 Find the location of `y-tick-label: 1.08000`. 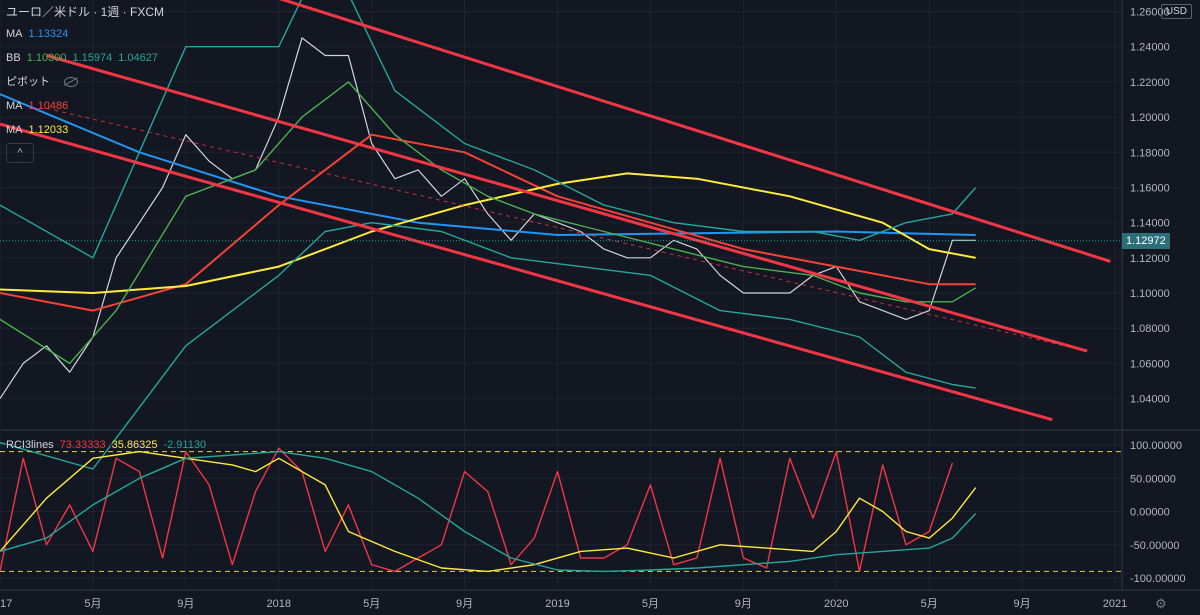

y-tick-label: 1.08000 is located at coordinates (1150, 329).